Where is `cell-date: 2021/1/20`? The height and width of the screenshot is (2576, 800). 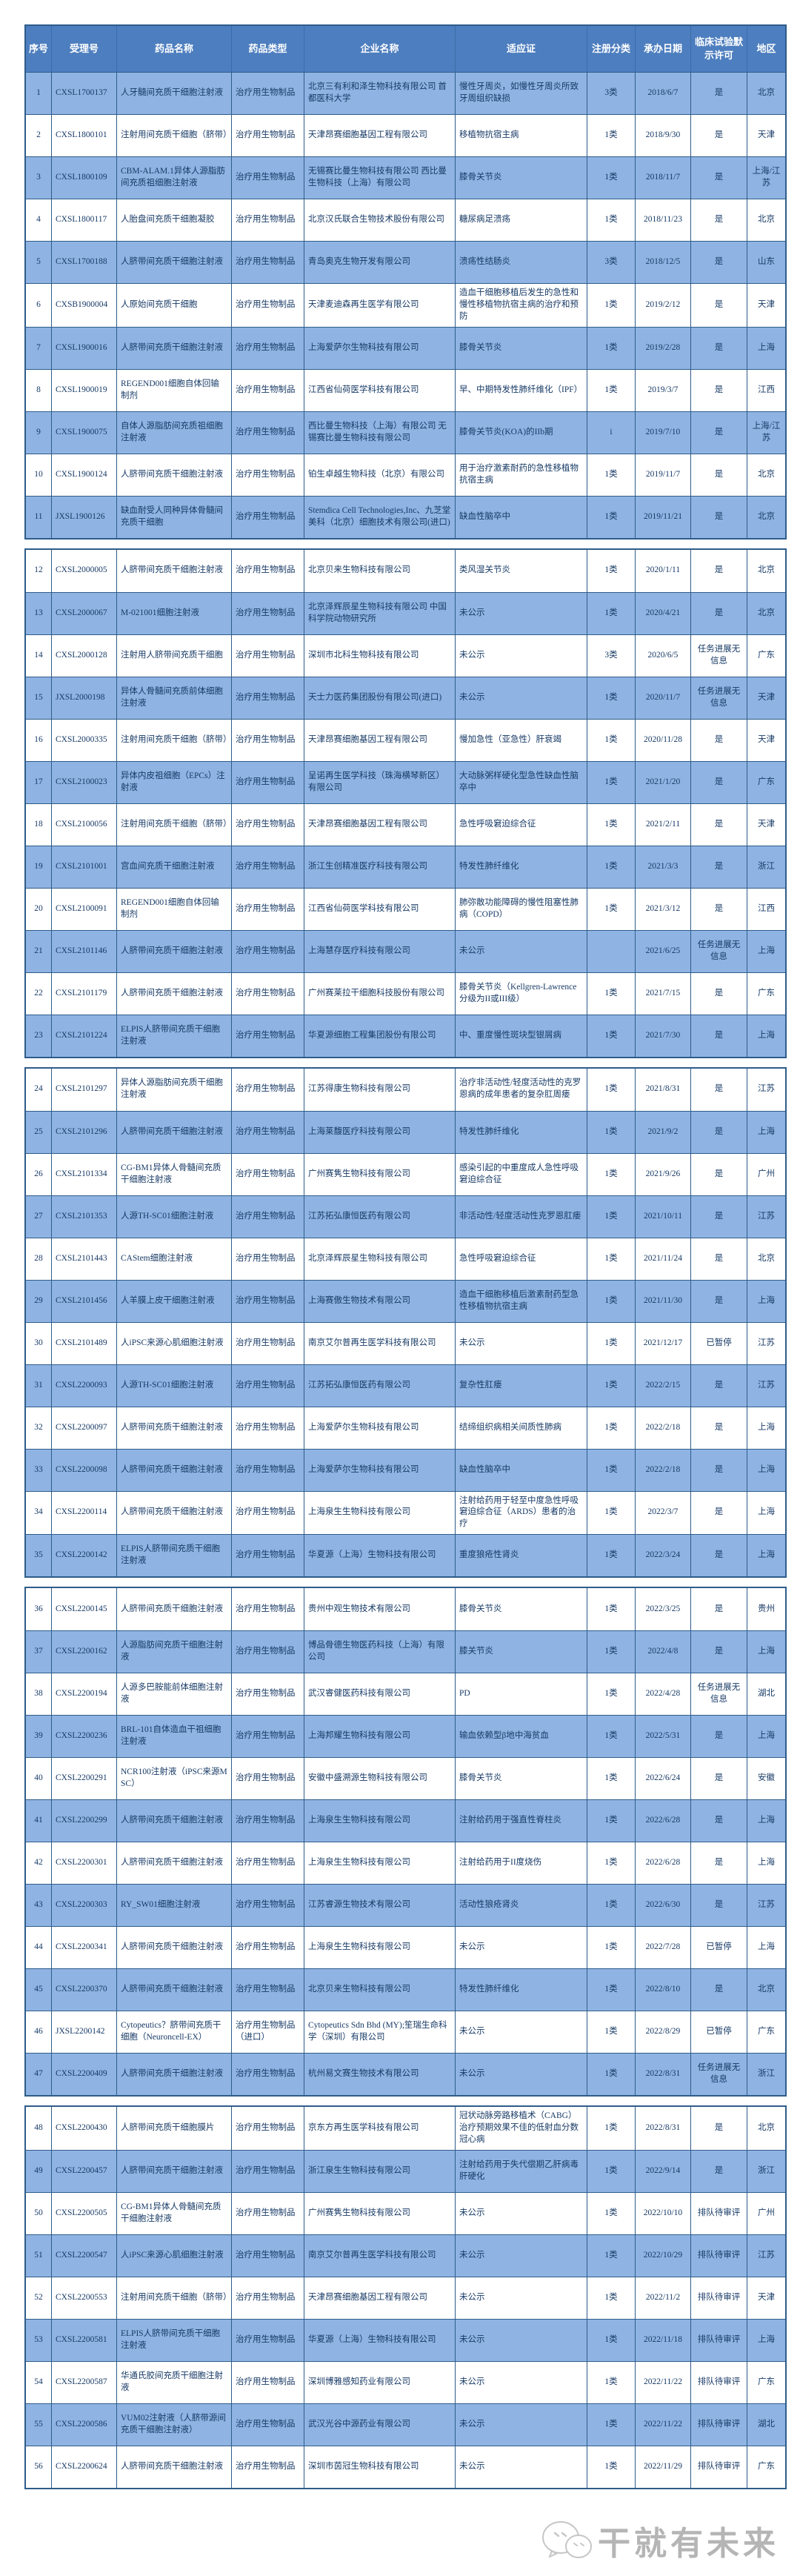
cell-date: 2021/1/20 is located at coordinates (663, 781).